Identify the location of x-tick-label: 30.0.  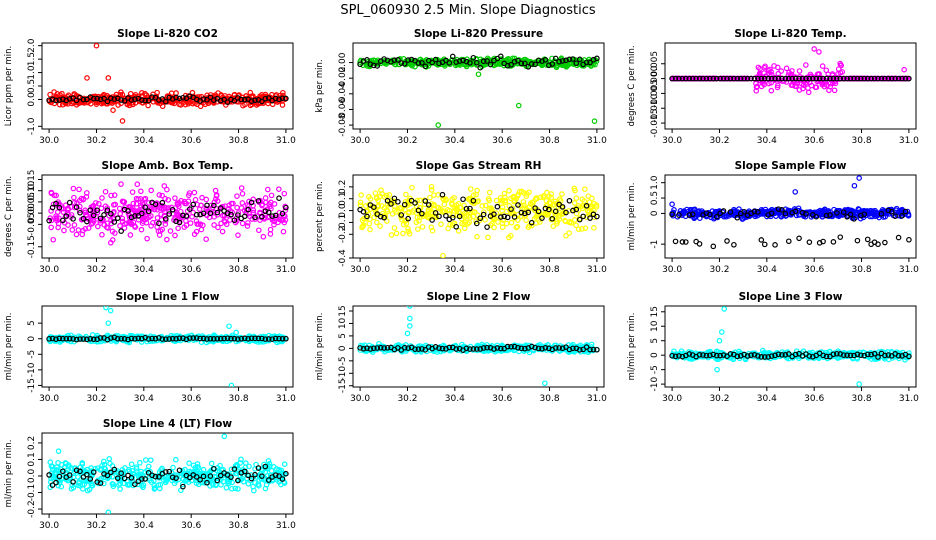
(672, 270).